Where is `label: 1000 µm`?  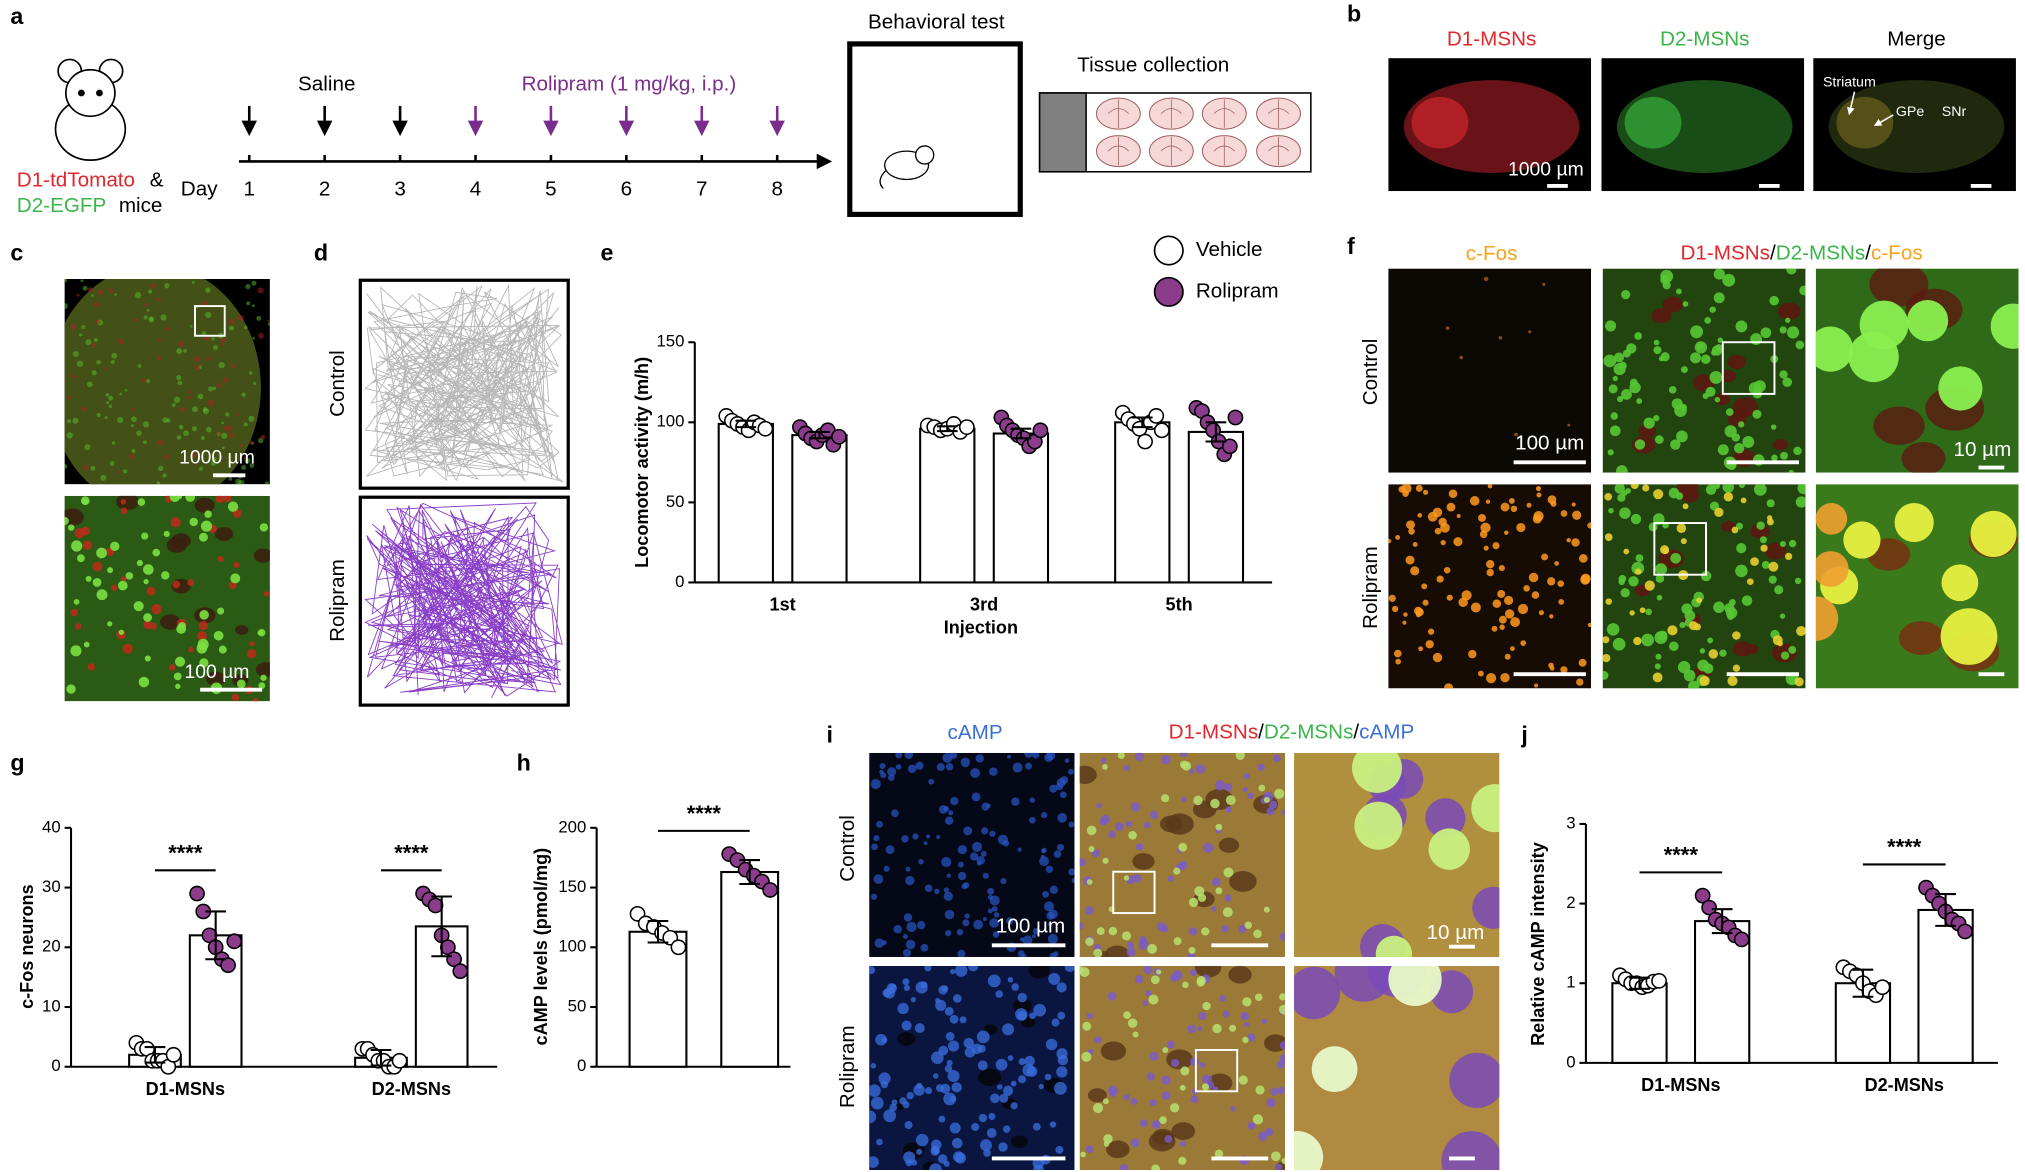 label: 1000 µm is located at coordinates (217, 458).